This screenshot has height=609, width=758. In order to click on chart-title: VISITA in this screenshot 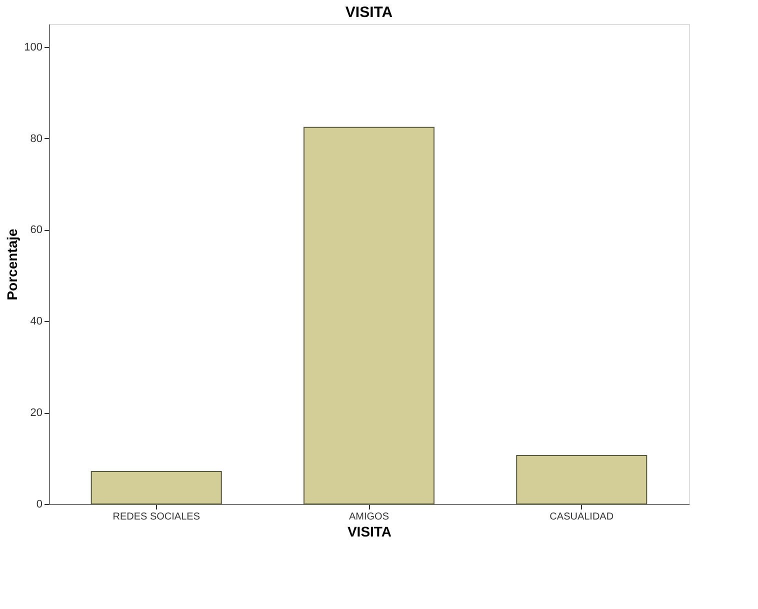, I will do `click(369, 12)`.